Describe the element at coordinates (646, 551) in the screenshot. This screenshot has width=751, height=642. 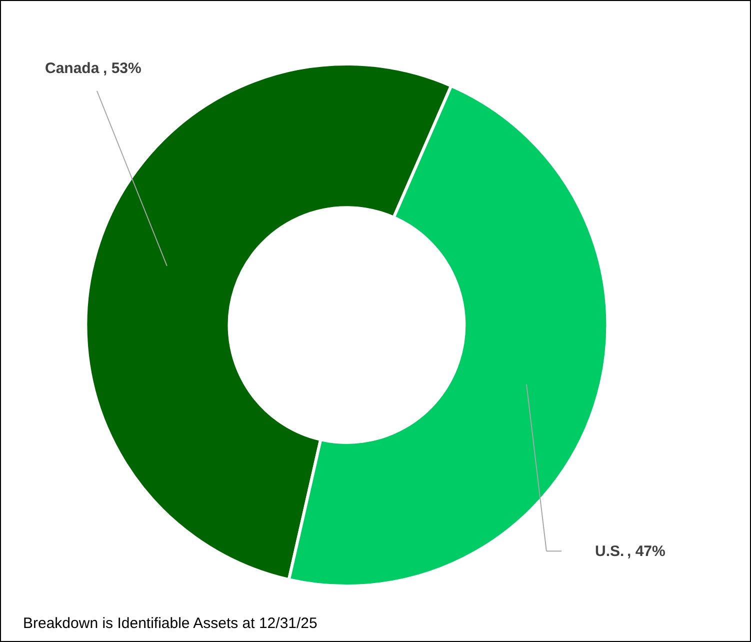
I see `data-label: , 47%` at that location.